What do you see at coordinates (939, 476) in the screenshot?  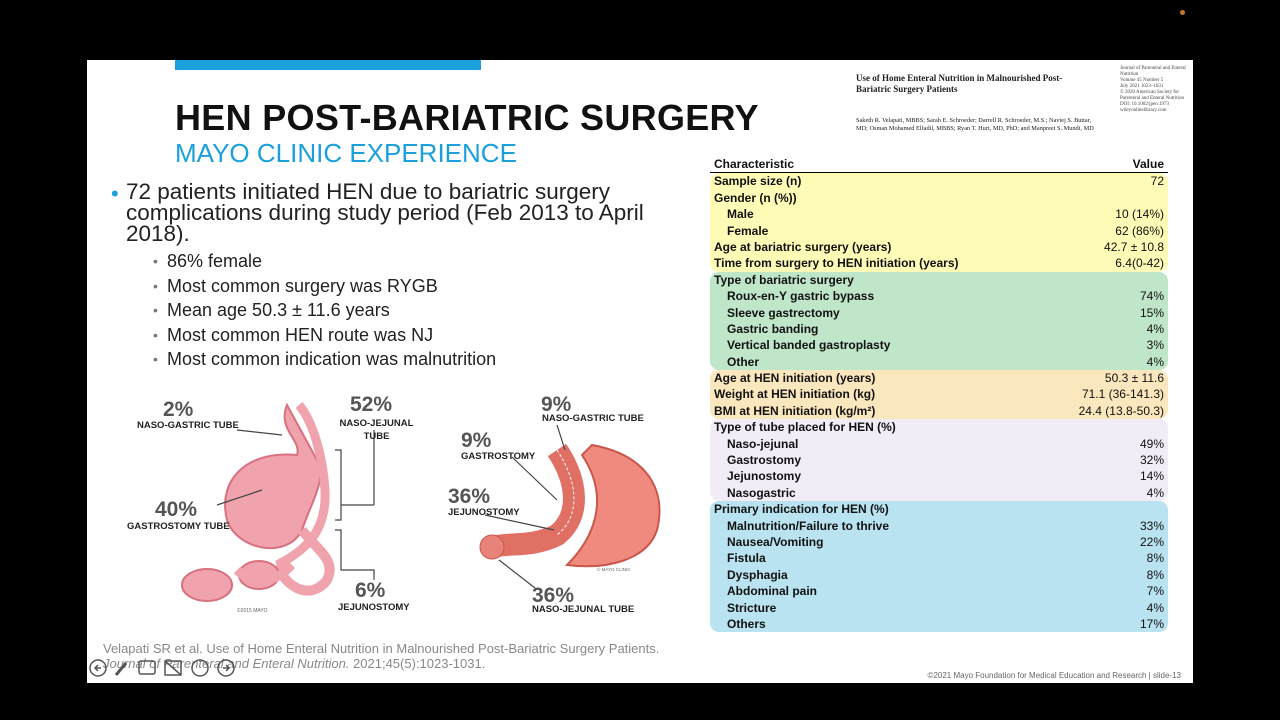 I see `table-row: Jejunostomy 14%` at bounding box center [939, 476].